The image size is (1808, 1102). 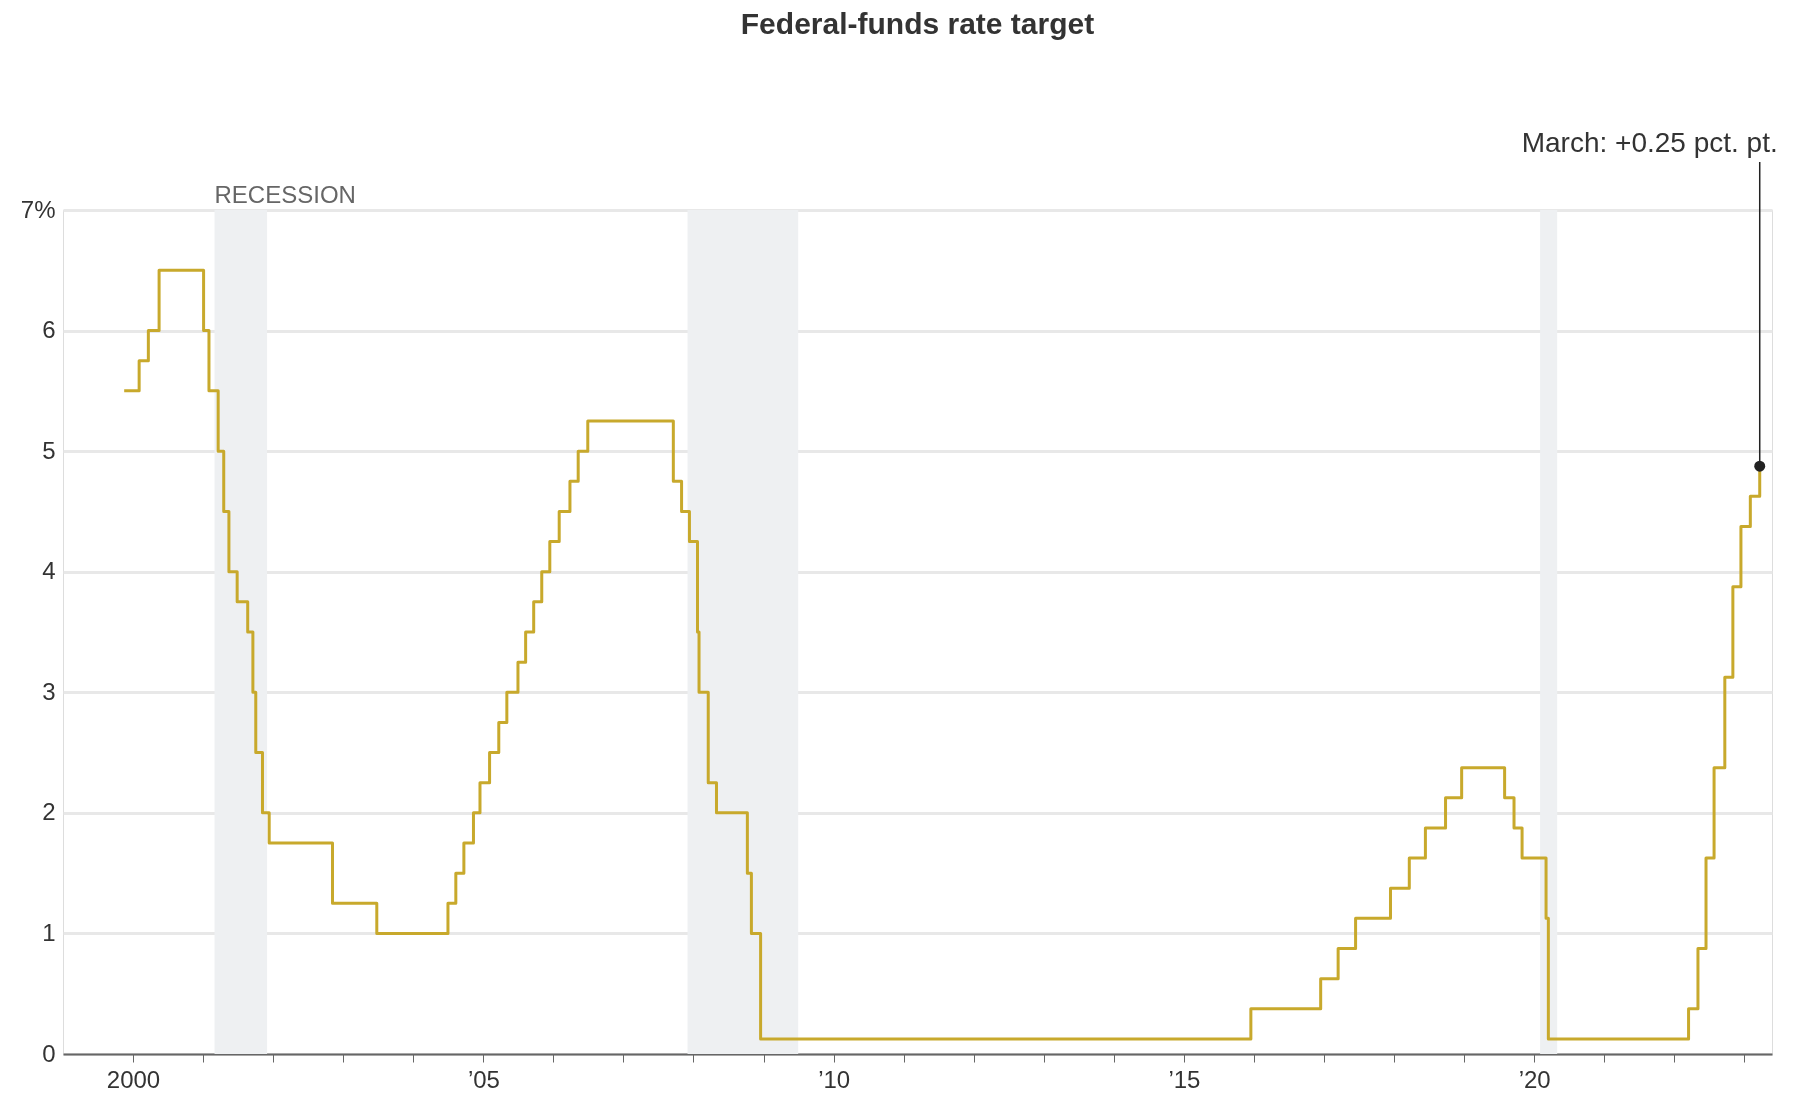 I want to click on x-tick-label: 2000, so click(x=133, y=1079).